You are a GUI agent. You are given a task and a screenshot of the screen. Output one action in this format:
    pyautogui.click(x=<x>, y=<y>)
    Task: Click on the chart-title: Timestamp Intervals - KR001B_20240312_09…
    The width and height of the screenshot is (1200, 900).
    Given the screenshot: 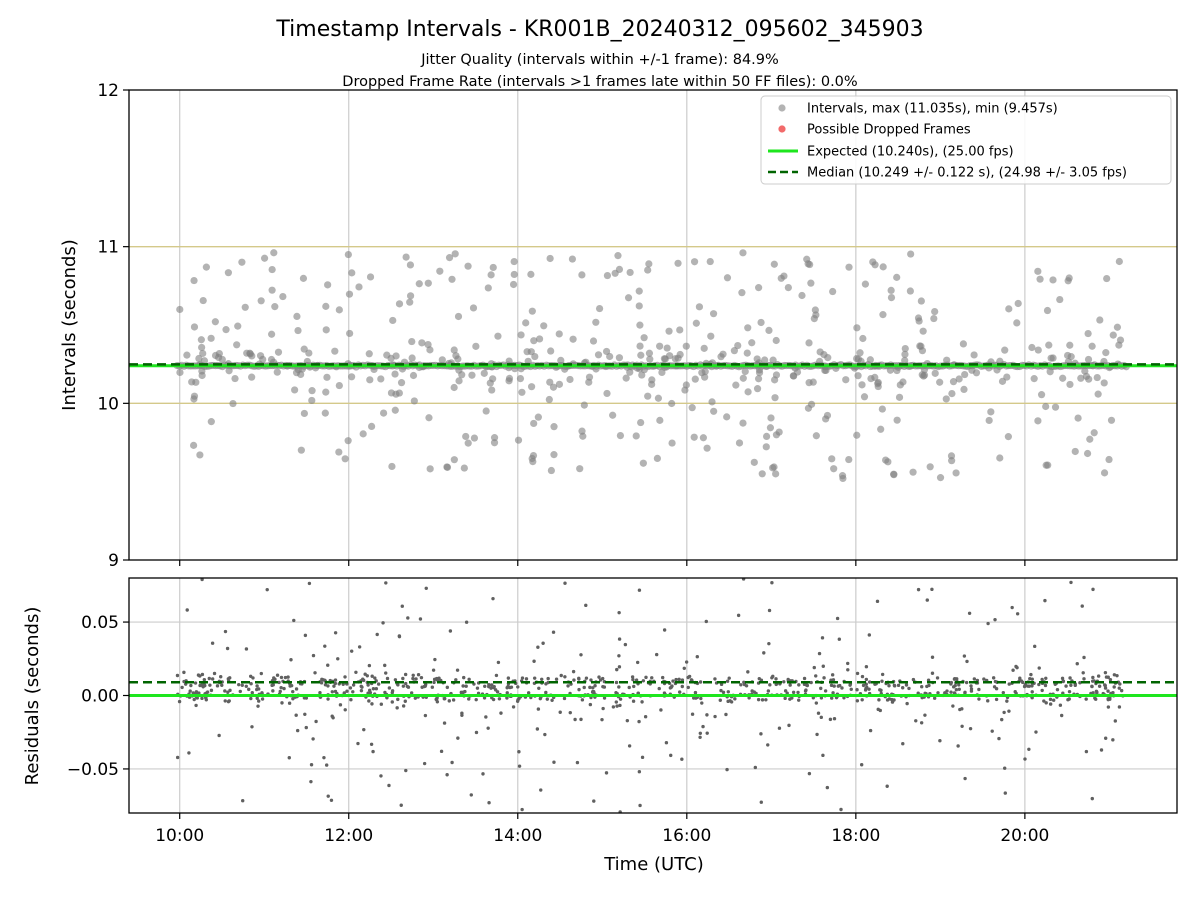 What is the action you would take?
    pyautogui.click(x=599, y=29)
    